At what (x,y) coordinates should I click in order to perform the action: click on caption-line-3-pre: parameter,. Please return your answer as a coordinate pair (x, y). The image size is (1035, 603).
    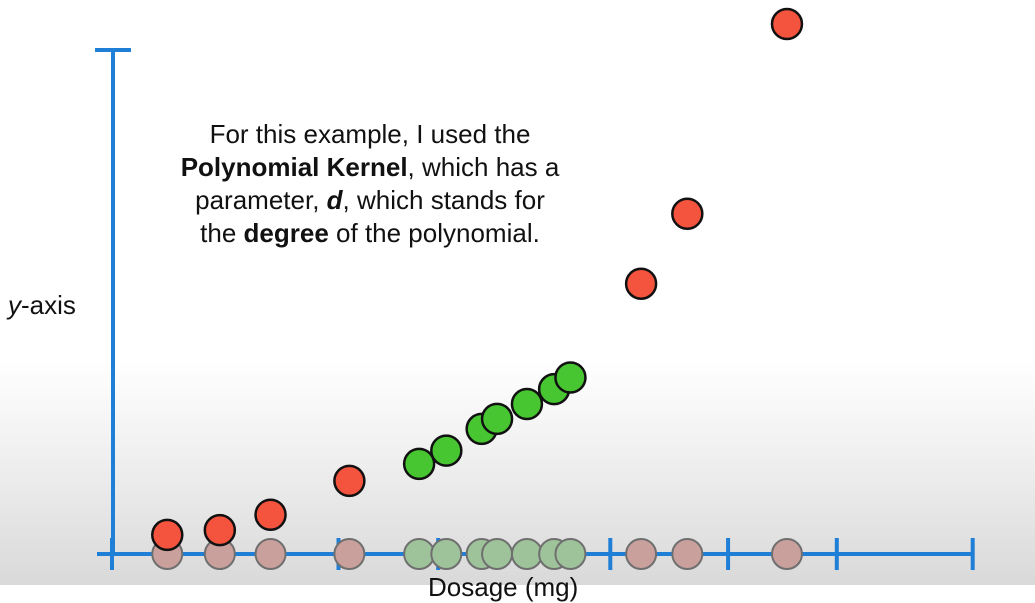
    Looking at the image, I should click on (261, 200).